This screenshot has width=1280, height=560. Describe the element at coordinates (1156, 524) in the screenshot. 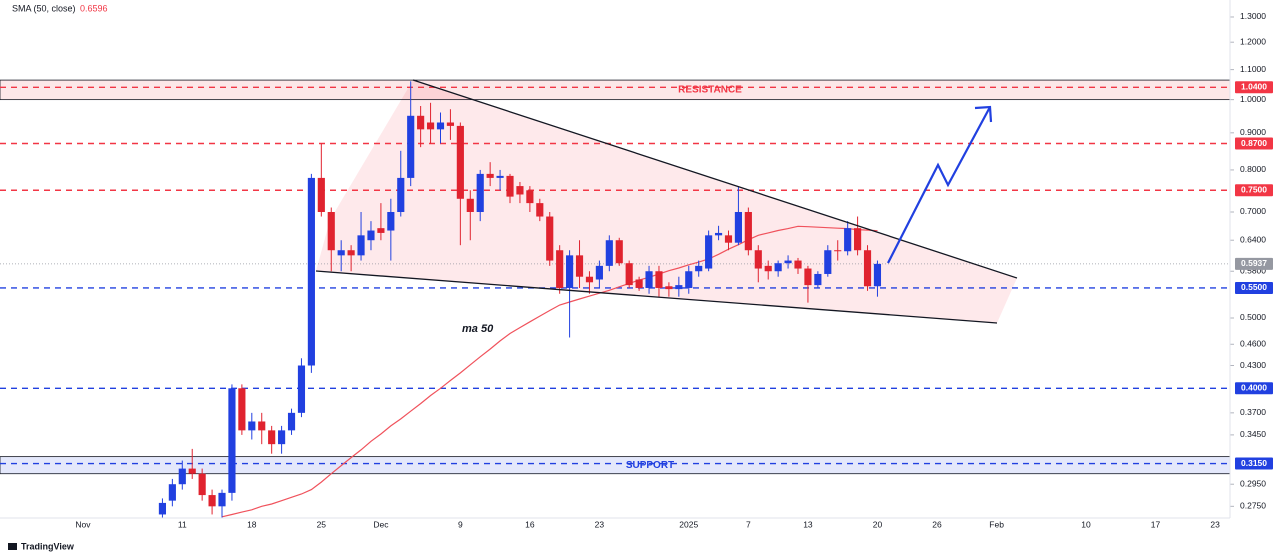

I see `x-tick-label: 17` at that location.